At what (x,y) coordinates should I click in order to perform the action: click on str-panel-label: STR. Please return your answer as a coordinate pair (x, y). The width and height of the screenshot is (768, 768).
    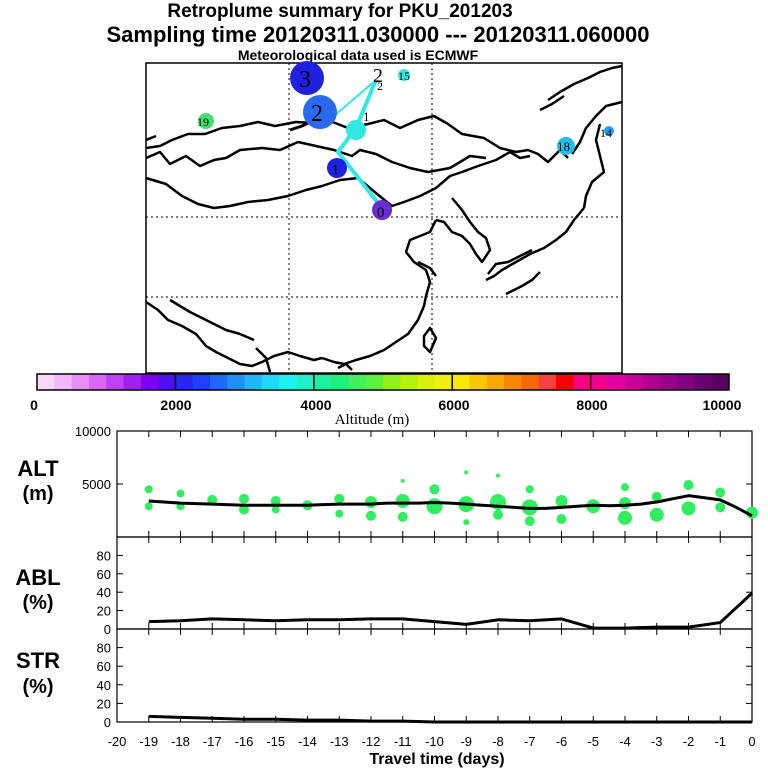
    Looking at the image, I should click on (38, 660).